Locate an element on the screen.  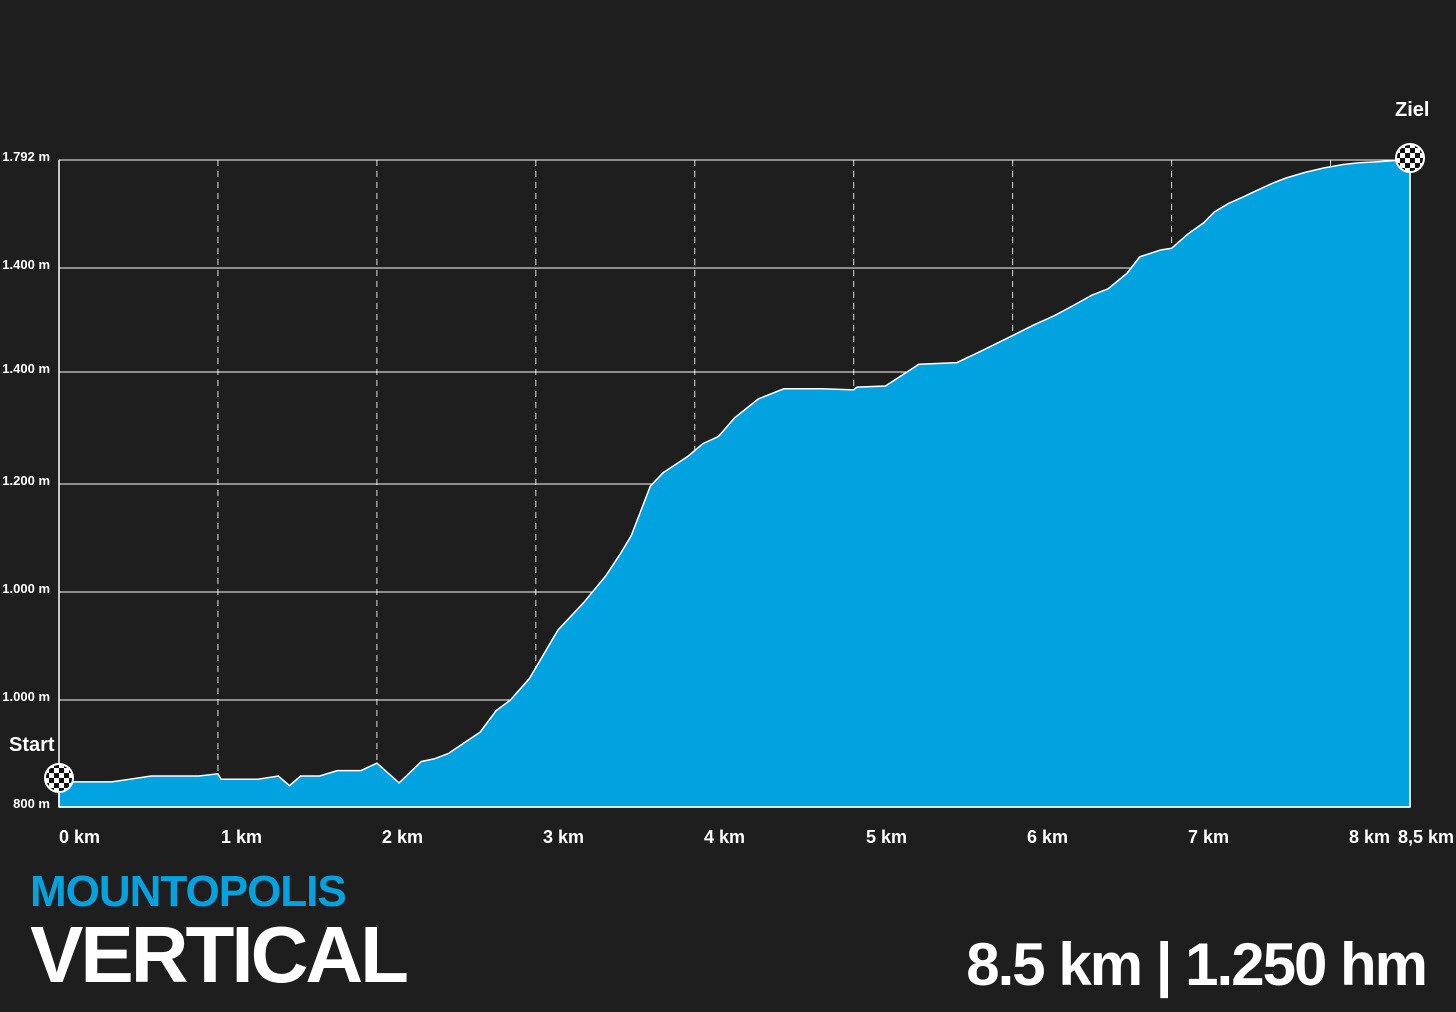
x-tick-label: 1 km is located at coordinates (241, 837).